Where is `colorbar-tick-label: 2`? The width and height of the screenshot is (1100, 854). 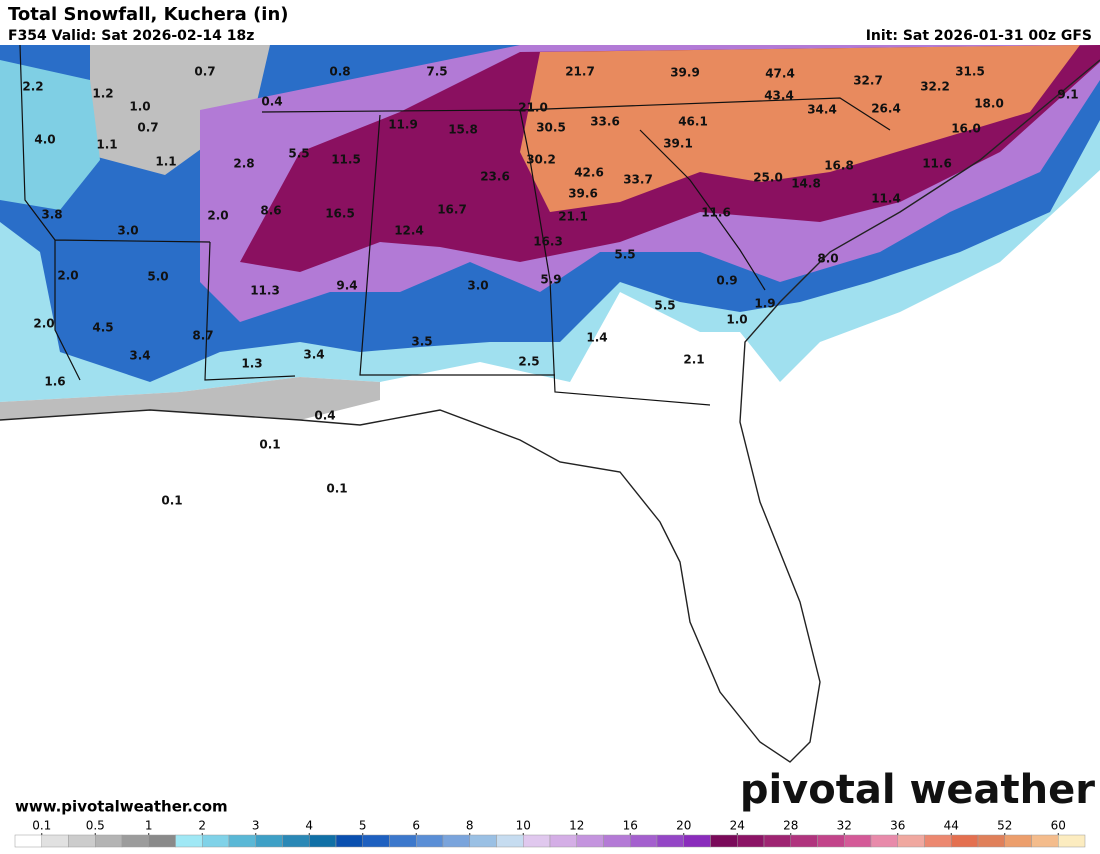 colorbar-tick-label: 2 is located at coordinates (202, 826).